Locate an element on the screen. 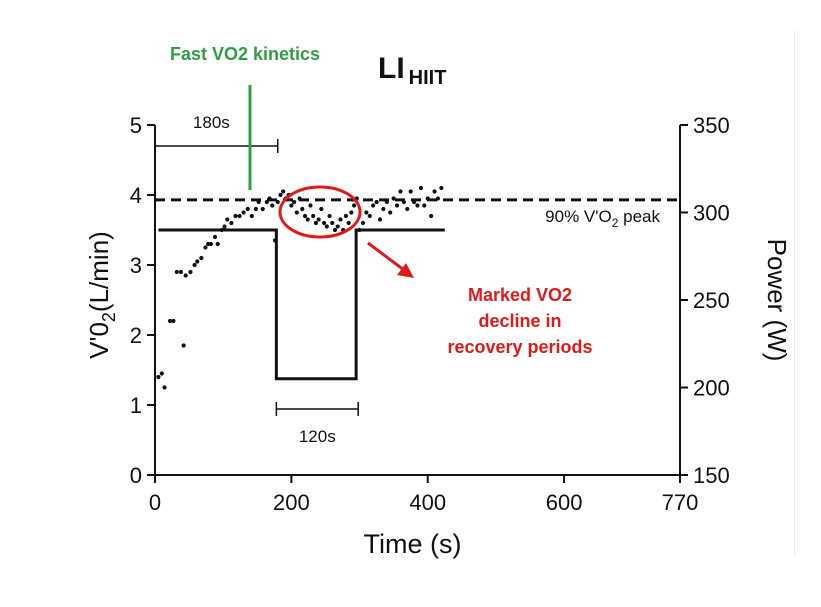  decline-highlight-ellipse is located at coordinates (320, 212).